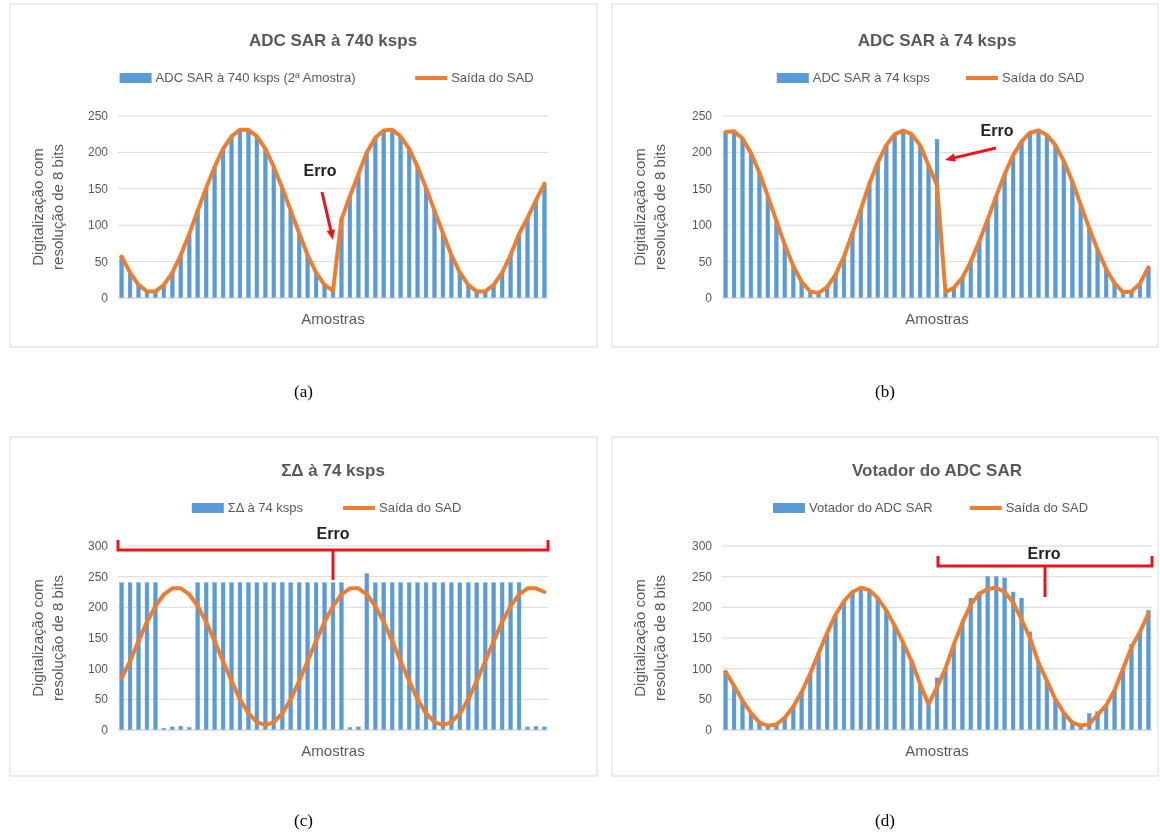 Image resolution: width=1160 pixels, height=838 pixels. Describe the element at coordinates (255, 77) in the screenshot. I see `legend-label: ADC SAR à 740 ksps (2ª Amostra)` at that location.